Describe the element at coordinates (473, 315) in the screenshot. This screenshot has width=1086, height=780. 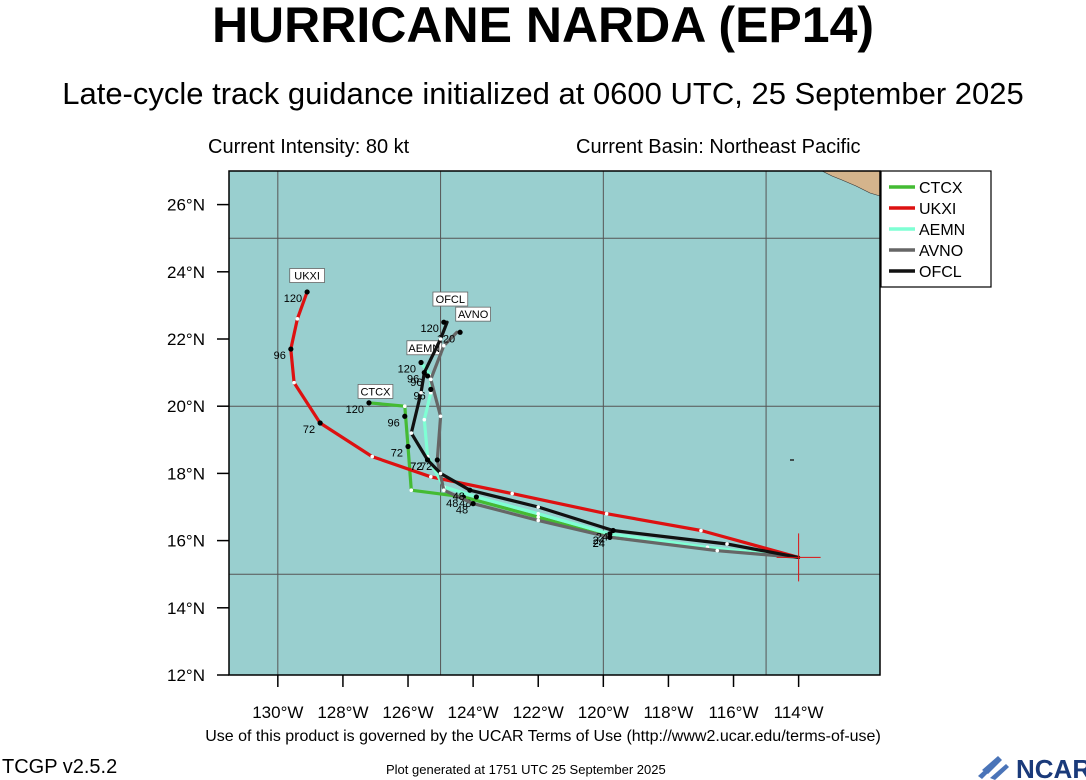
I see `end-label-text: AVNO` at that location.